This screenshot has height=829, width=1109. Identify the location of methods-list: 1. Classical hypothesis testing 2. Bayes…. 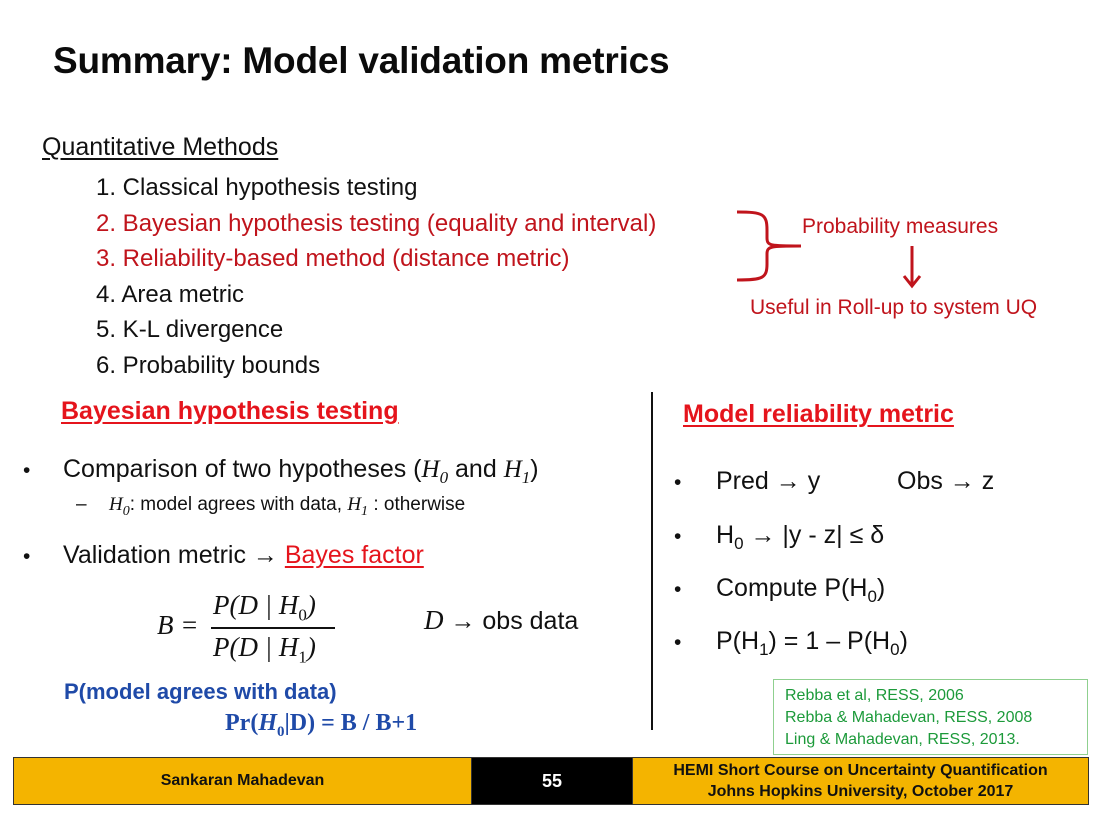
(376, 276).